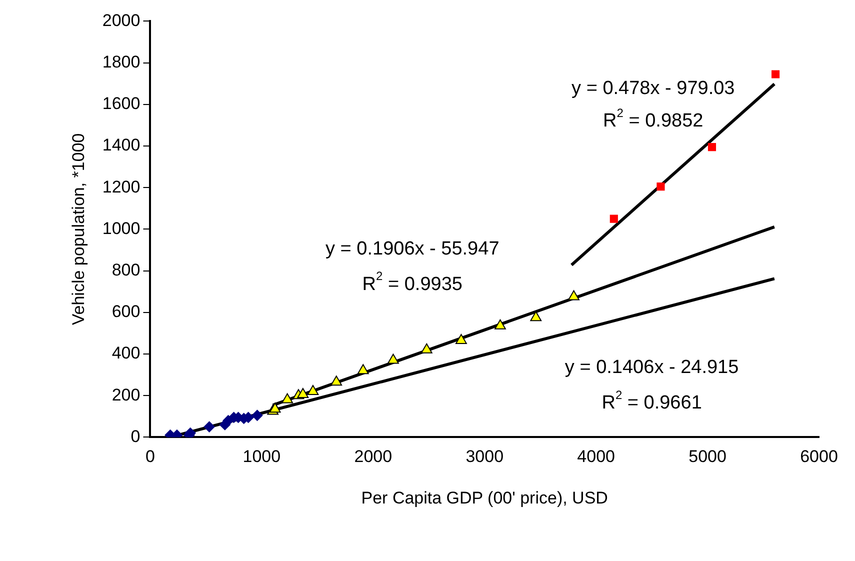 The width and height of the screenshot is (855, 561). Describe the element at coordinates (78, 229) in the screenshot. I see `y-axis-title: Vehicle population, *1000` at that location.